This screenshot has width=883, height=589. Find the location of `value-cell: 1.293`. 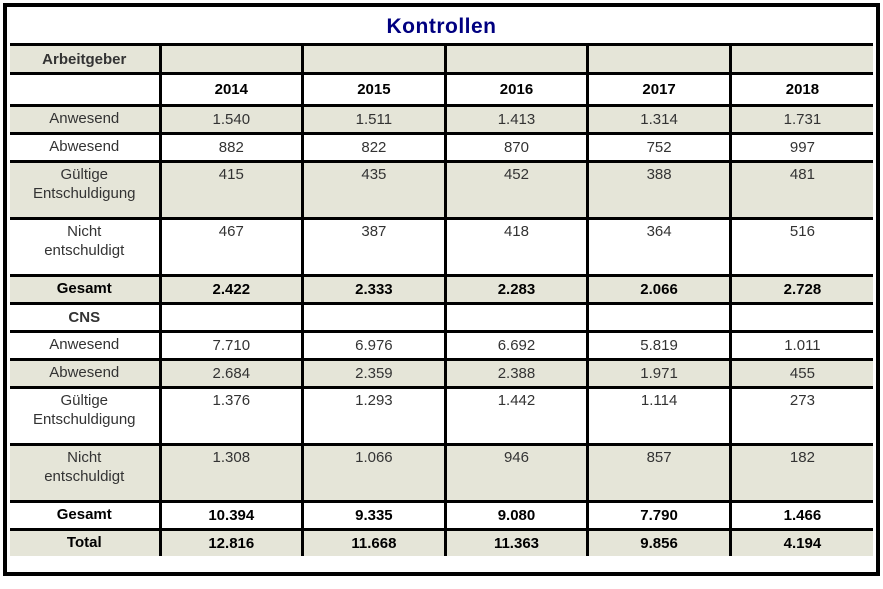

value-cell: 1.293 is located at coordinates (374, 416).